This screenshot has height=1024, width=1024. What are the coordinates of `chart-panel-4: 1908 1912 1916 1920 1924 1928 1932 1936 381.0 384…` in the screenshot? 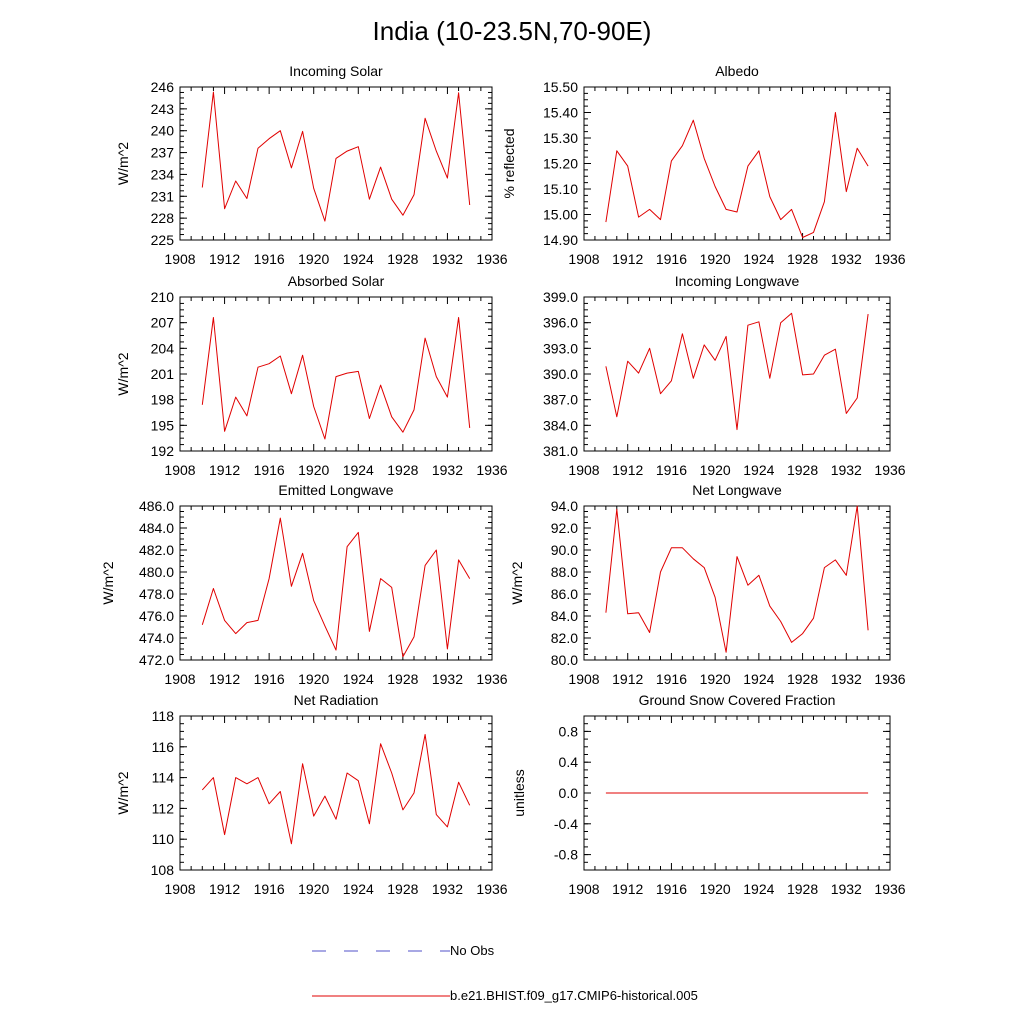 It's located at (724, 375).